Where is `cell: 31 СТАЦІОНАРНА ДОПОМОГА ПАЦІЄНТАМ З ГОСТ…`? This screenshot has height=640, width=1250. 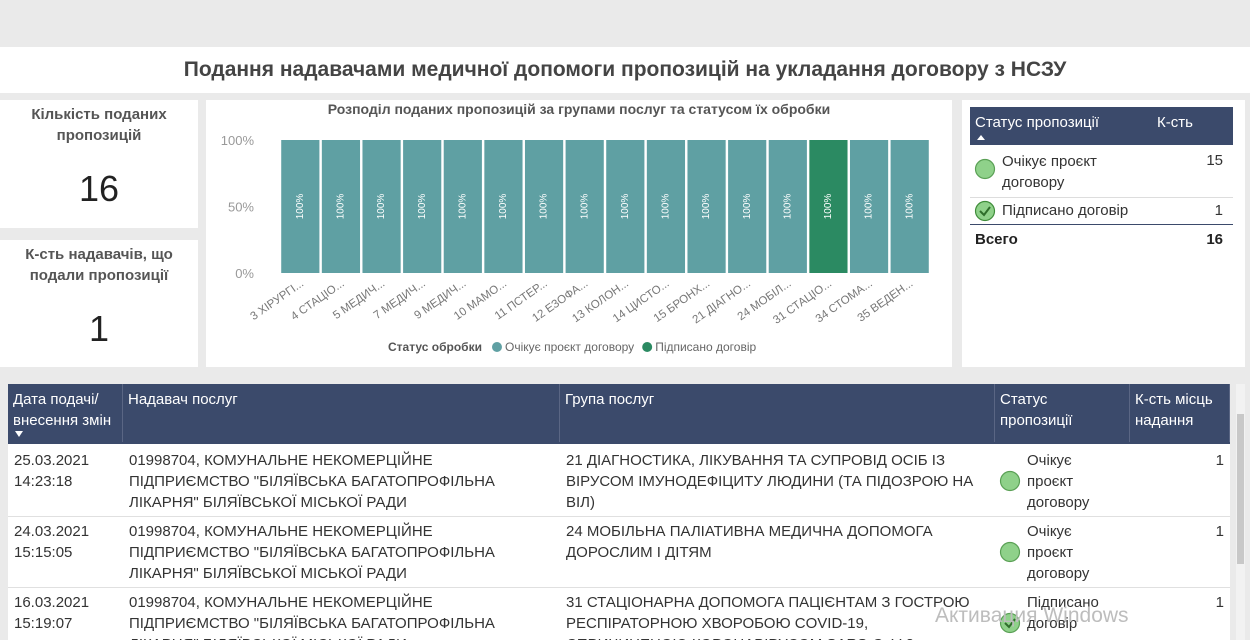
cell: 31 СТАЦІОНАРНА ДОПОМОГА ПАЦІЄНТАМ З ГОСТ… is located at coordinates (768, 617).